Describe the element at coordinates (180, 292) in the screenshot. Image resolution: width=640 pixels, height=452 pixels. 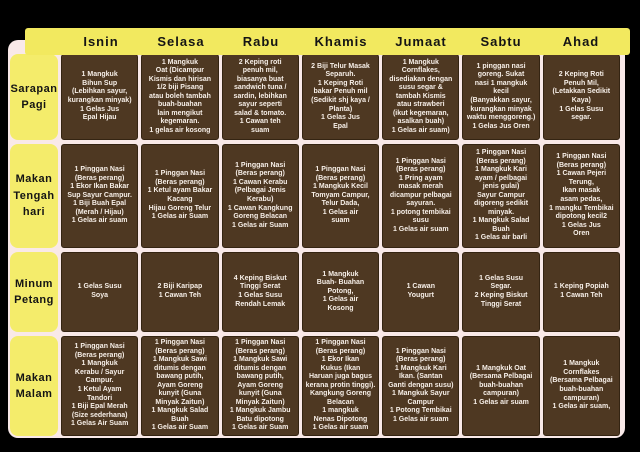
I see `meal-cell: 2 Biji Karipap 1 Cawan Teh` at that location.